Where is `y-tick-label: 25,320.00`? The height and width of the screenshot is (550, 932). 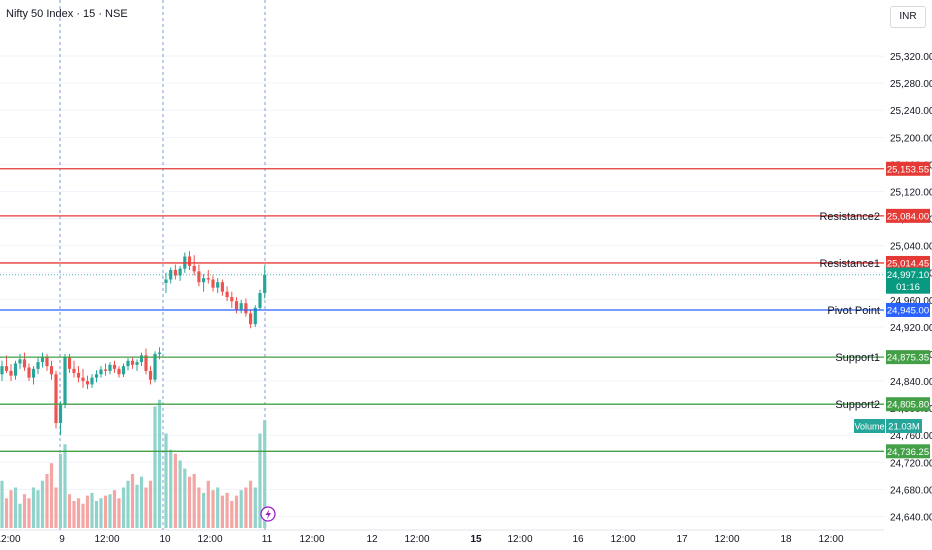 y-tick-label: 25,320.00 is located at coordinates (911, 57).